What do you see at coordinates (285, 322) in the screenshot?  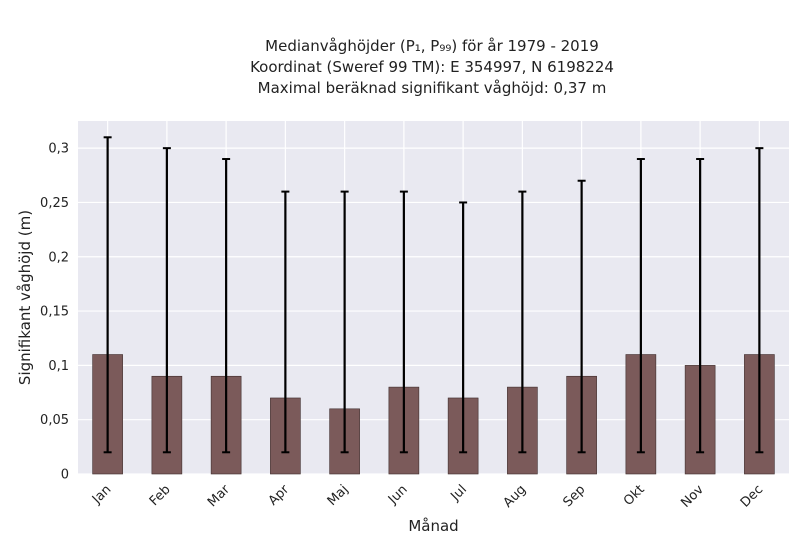 I see `error-bar-apr` at bounding box center [285, 322].